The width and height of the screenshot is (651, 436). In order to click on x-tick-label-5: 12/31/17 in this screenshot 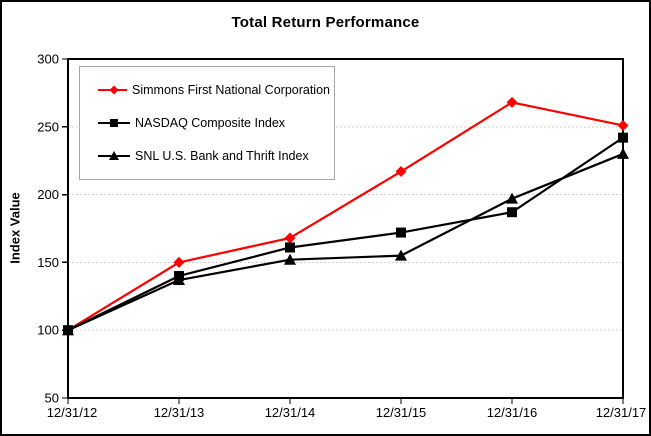, I will do `click(621, 412)`.